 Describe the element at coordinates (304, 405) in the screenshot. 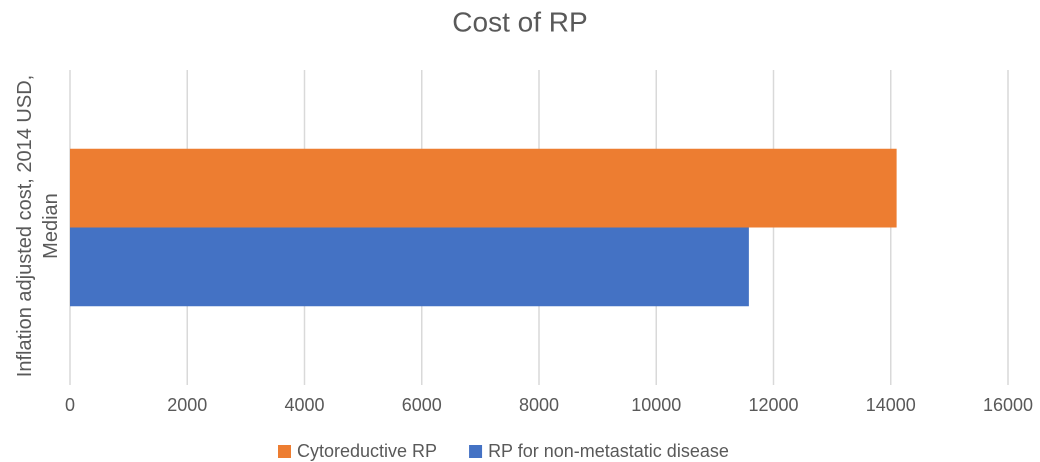

I see `x-tick-label: 4000` at that location.